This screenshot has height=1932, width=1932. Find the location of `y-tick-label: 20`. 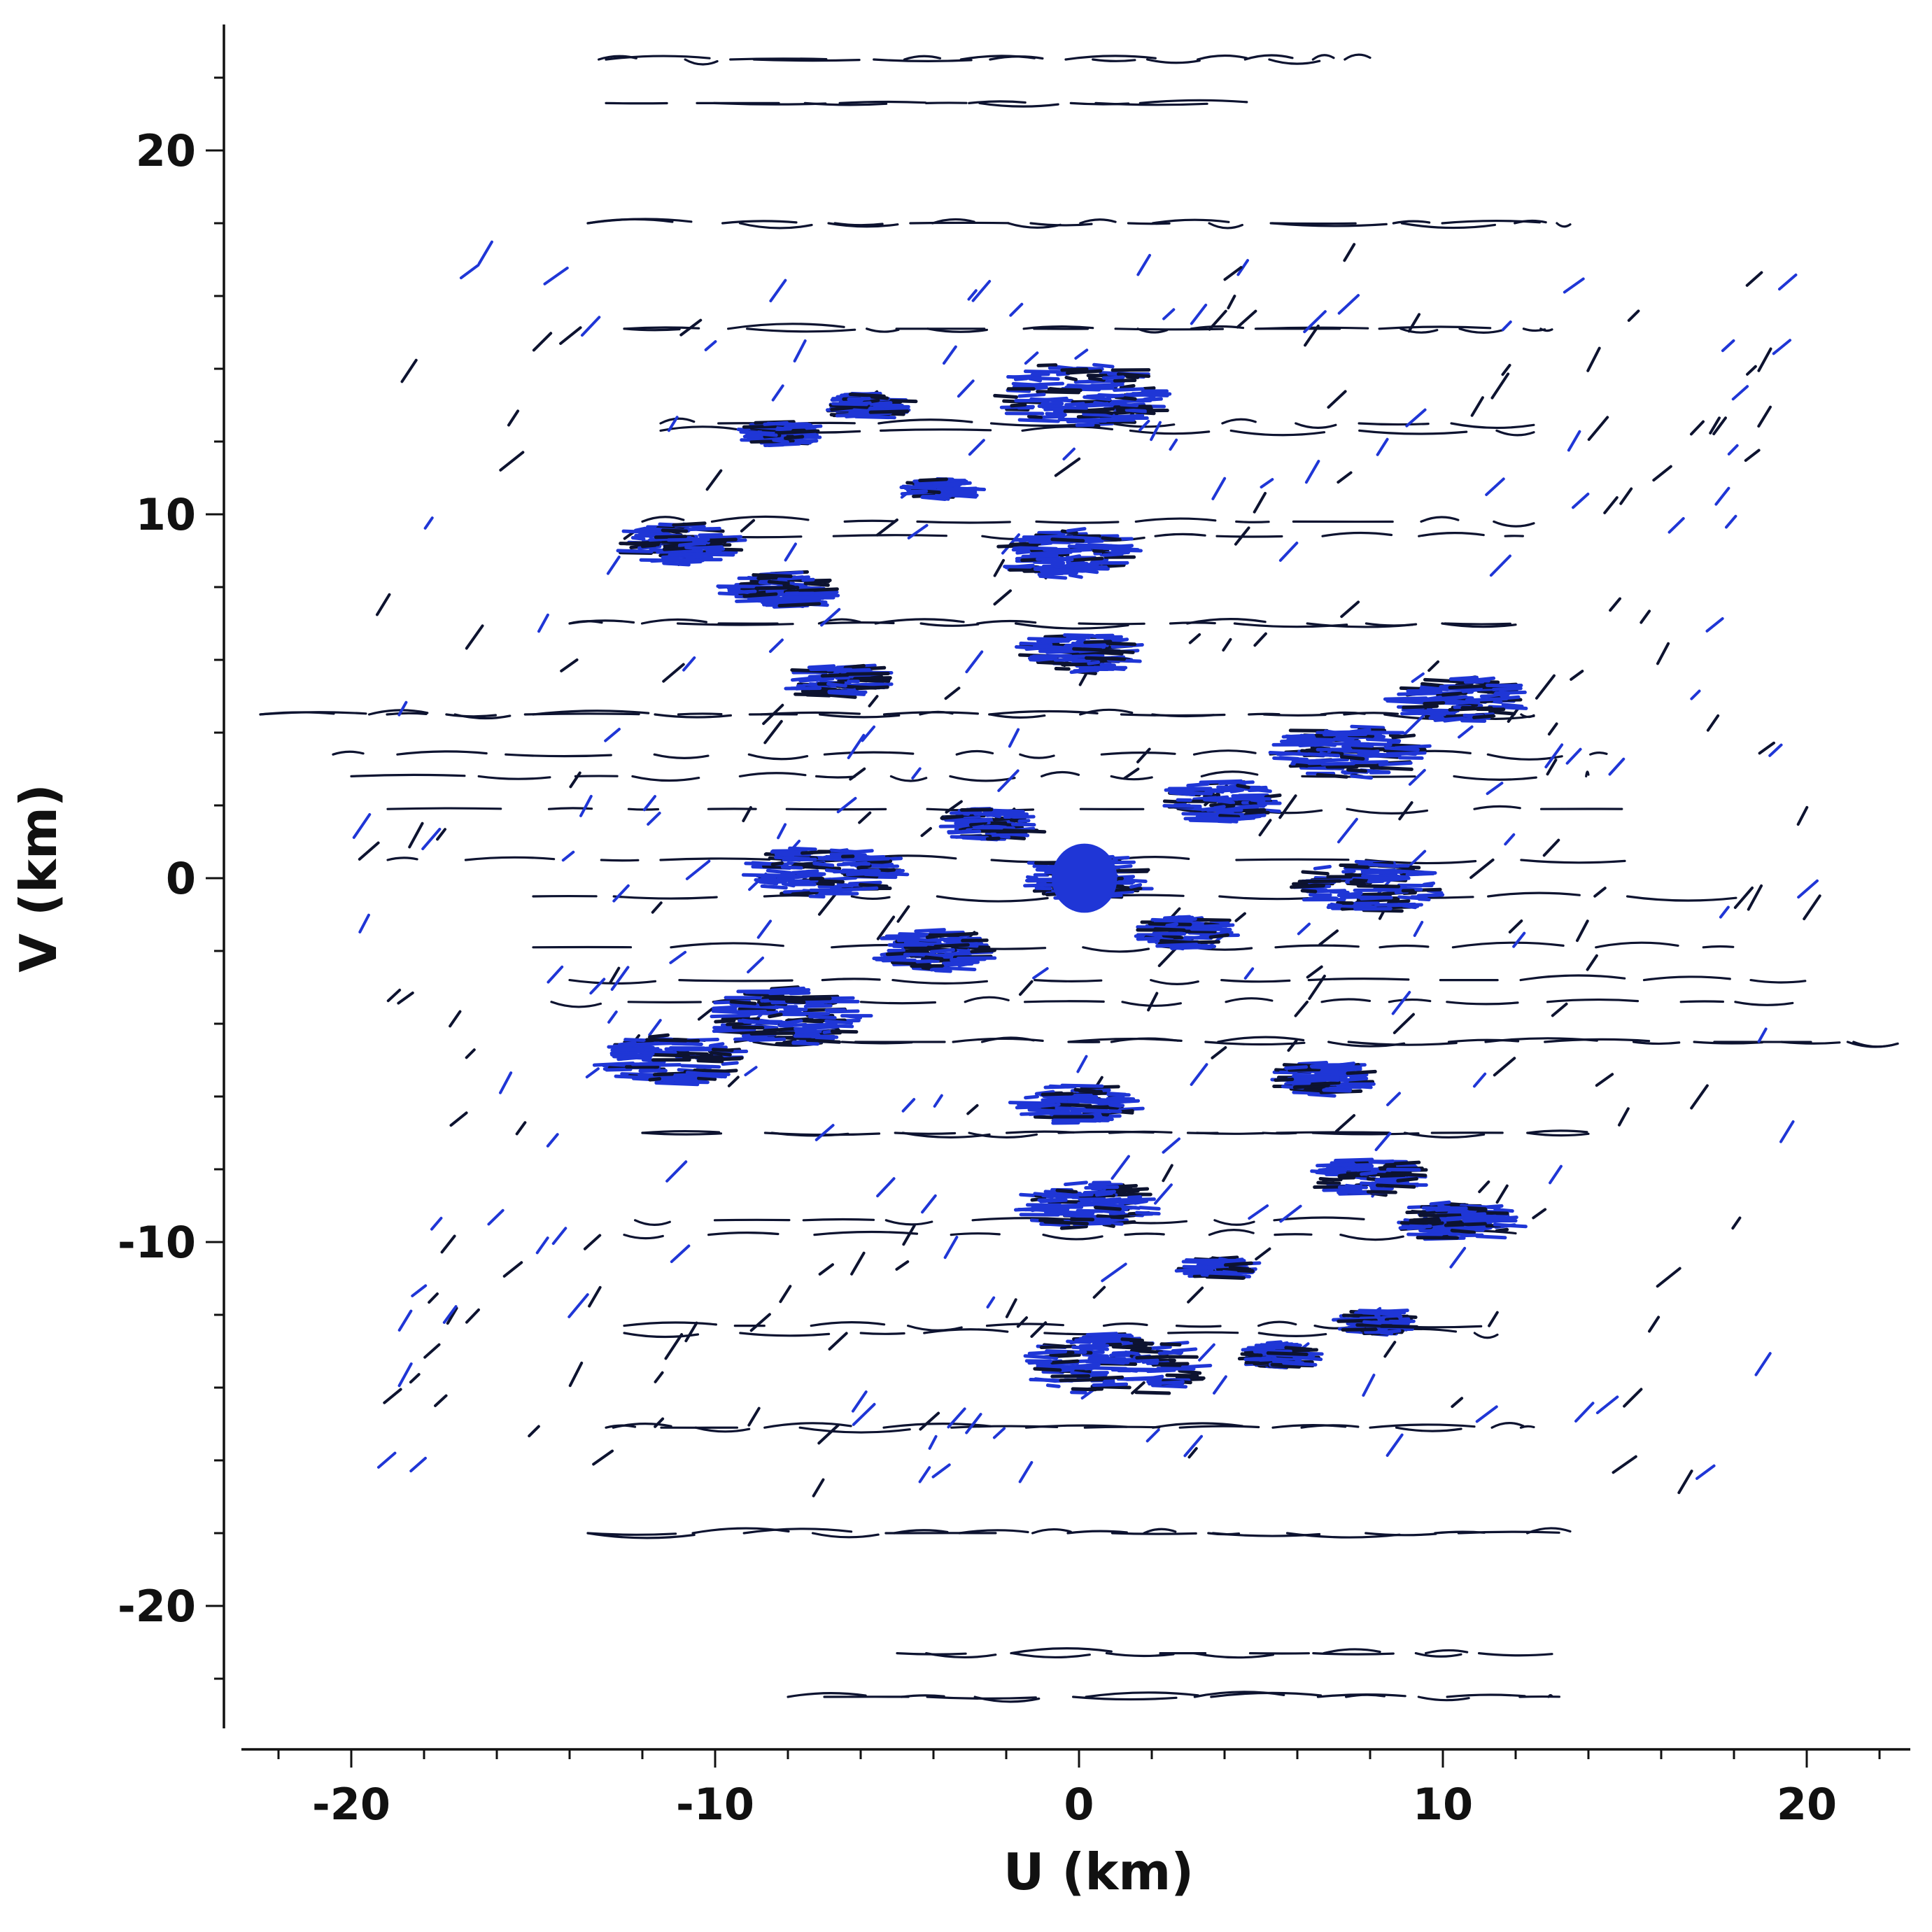

y-tick-label: 20 is located at coordinates (166, 151).